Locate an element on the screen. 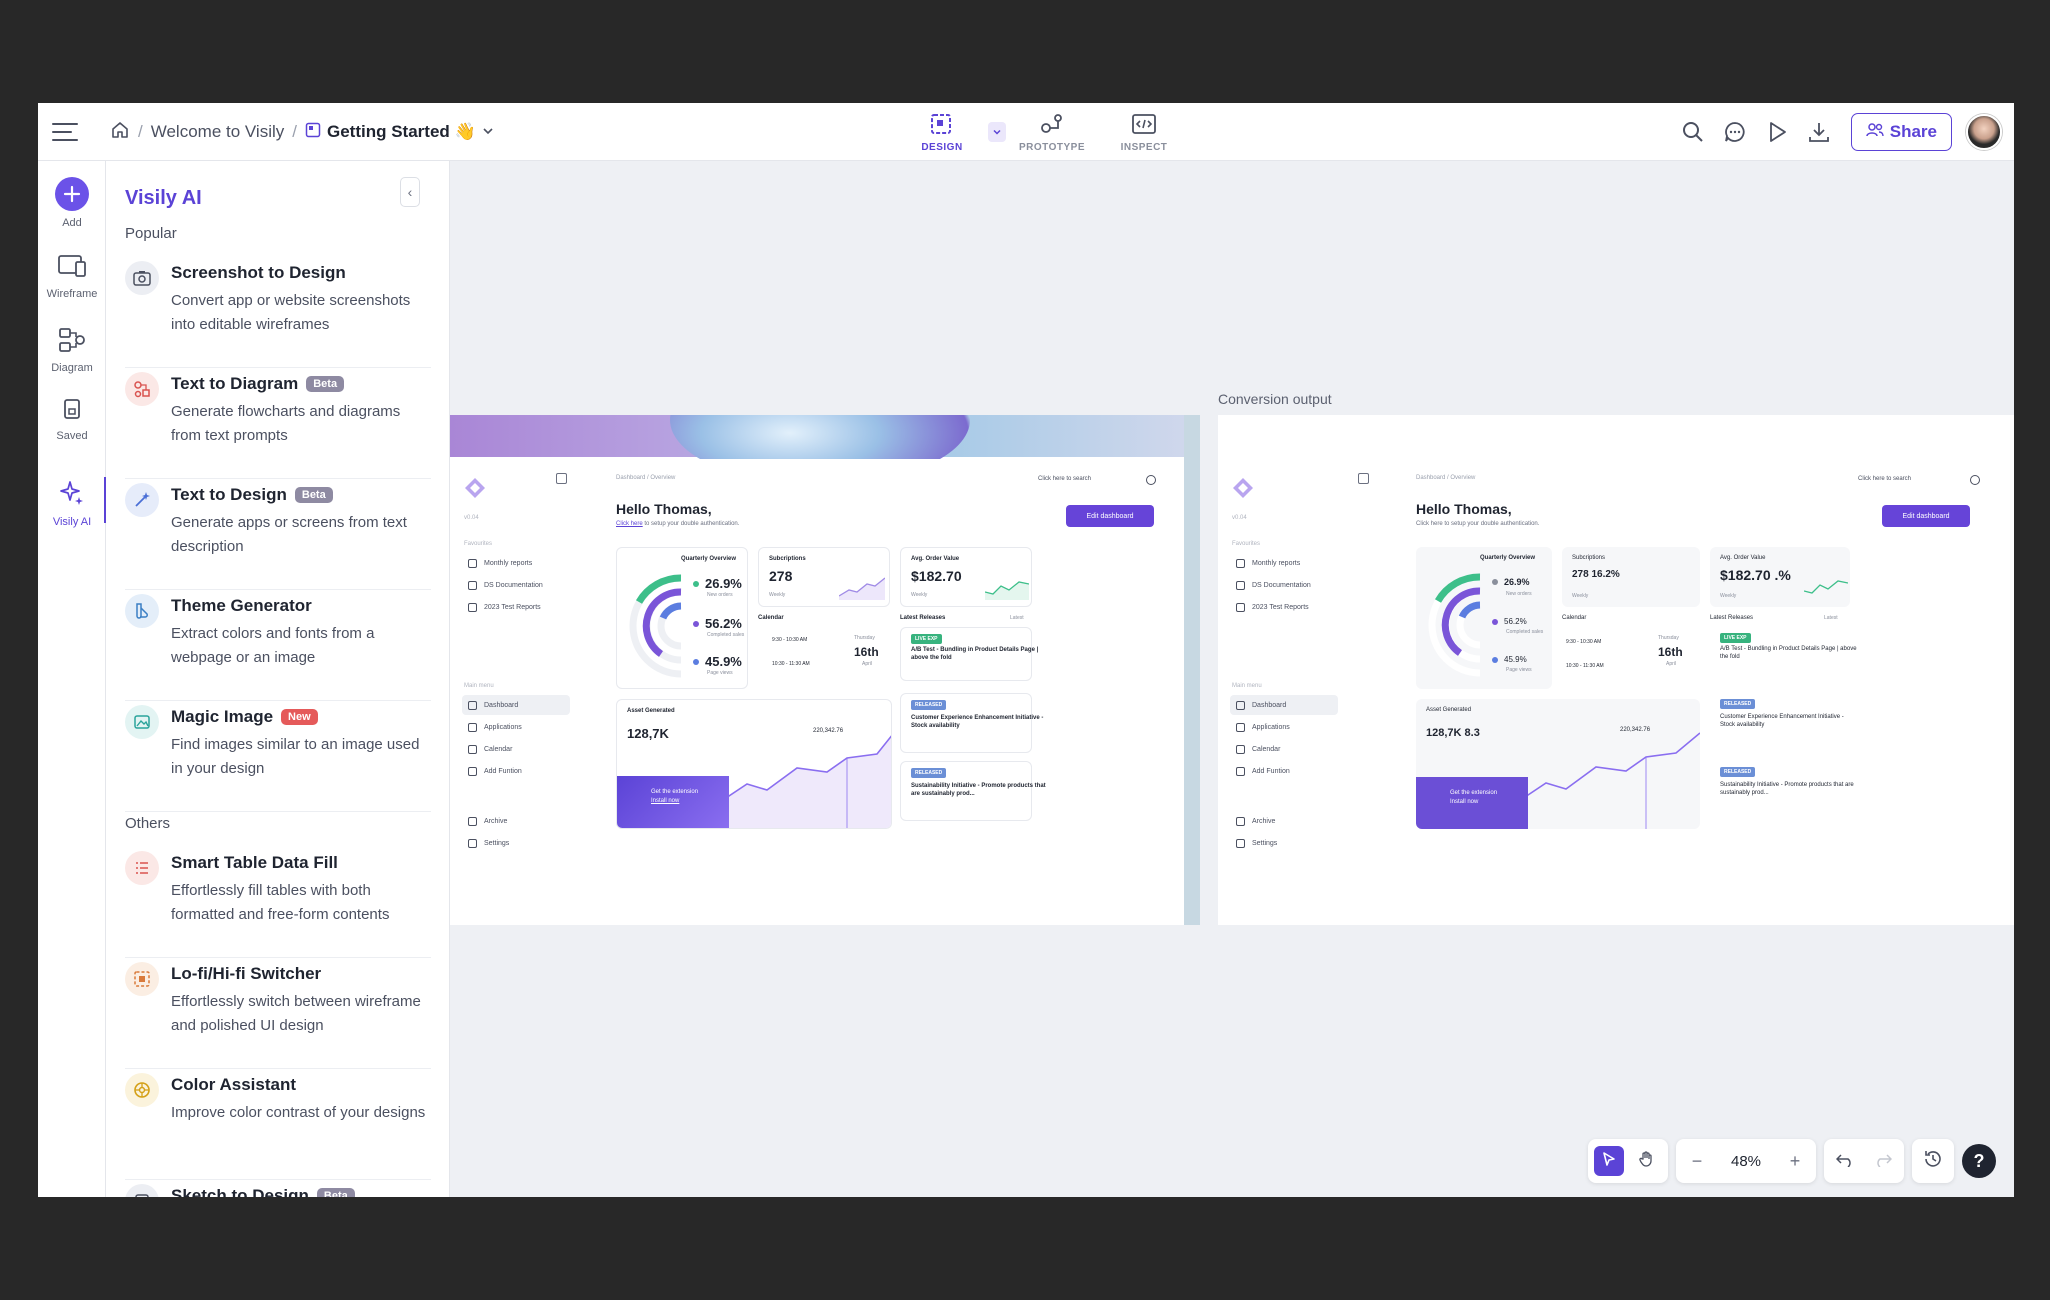  tab-design: DESIGN is located at coordinates (942, 132).